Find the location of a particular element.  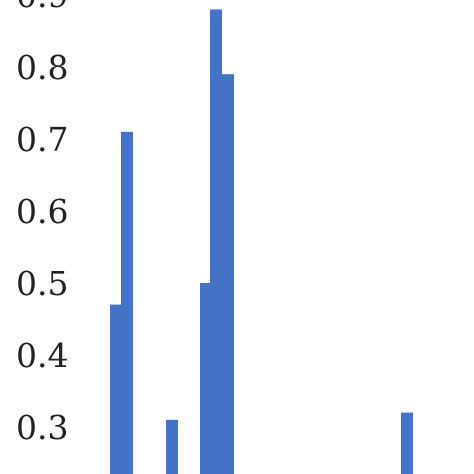

y-tick-label: 0.4 is located at coordinates (42, 355).